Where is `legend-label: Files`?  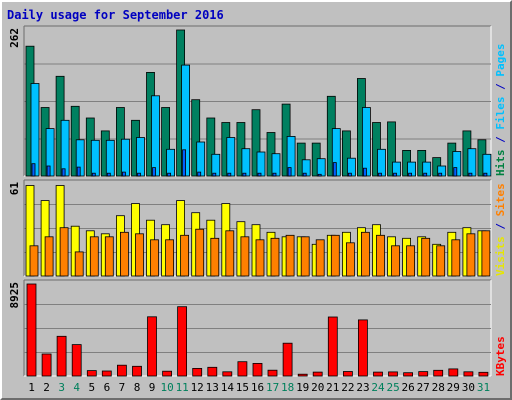
legend-label: Files is located at coordinates (500, 113).